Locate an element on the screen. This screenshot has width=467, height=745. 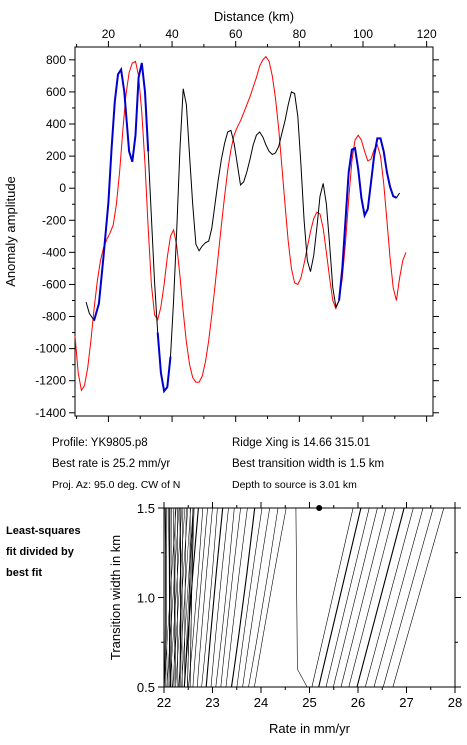
contour-description-line: Least-squares is located at coordinates (43, 531).